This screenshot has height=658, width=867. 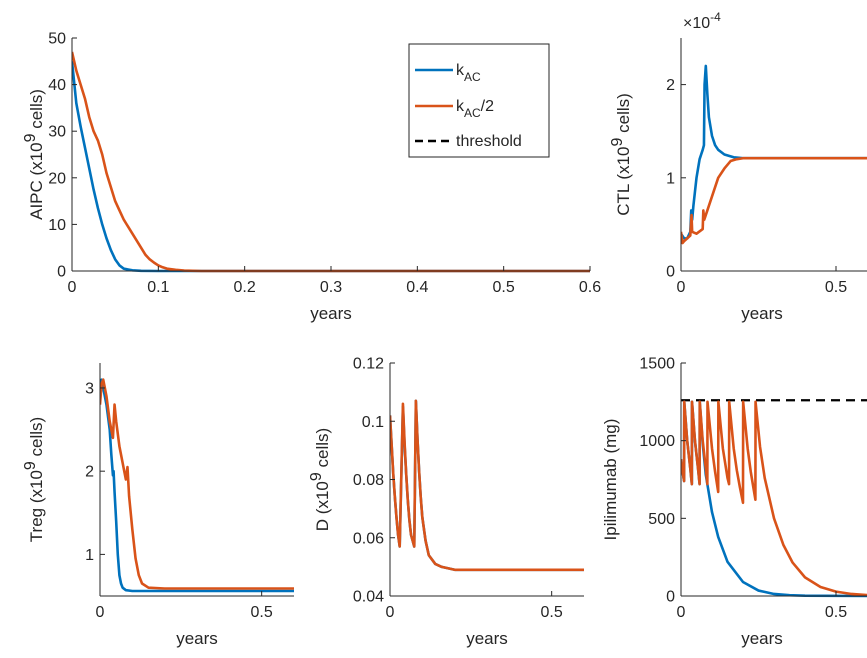 I want to click on y-tick-label: 10, so click(x=57, y=225).